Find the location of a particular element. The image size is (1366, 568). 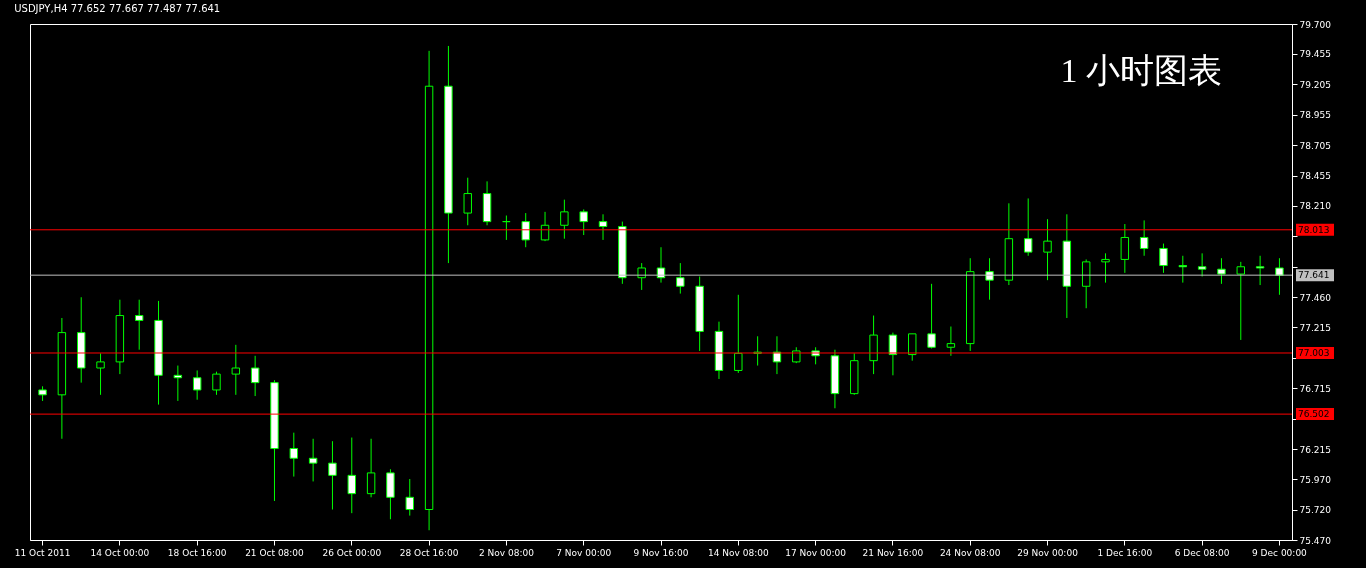

x-tick-label: 14 Nov 08:00 is located at coordinates (738, 552).